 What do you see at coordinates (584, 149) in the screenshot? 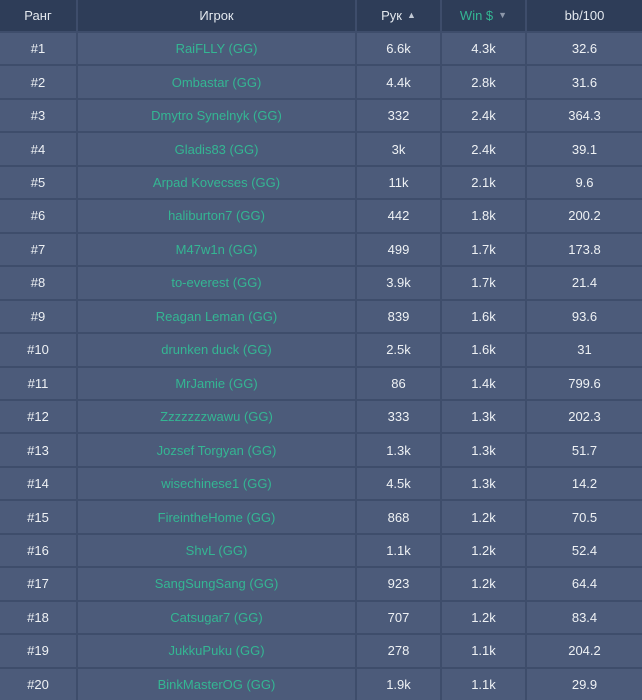
I see `bb100-cell: 39.1` at bounding box center [584, 149].